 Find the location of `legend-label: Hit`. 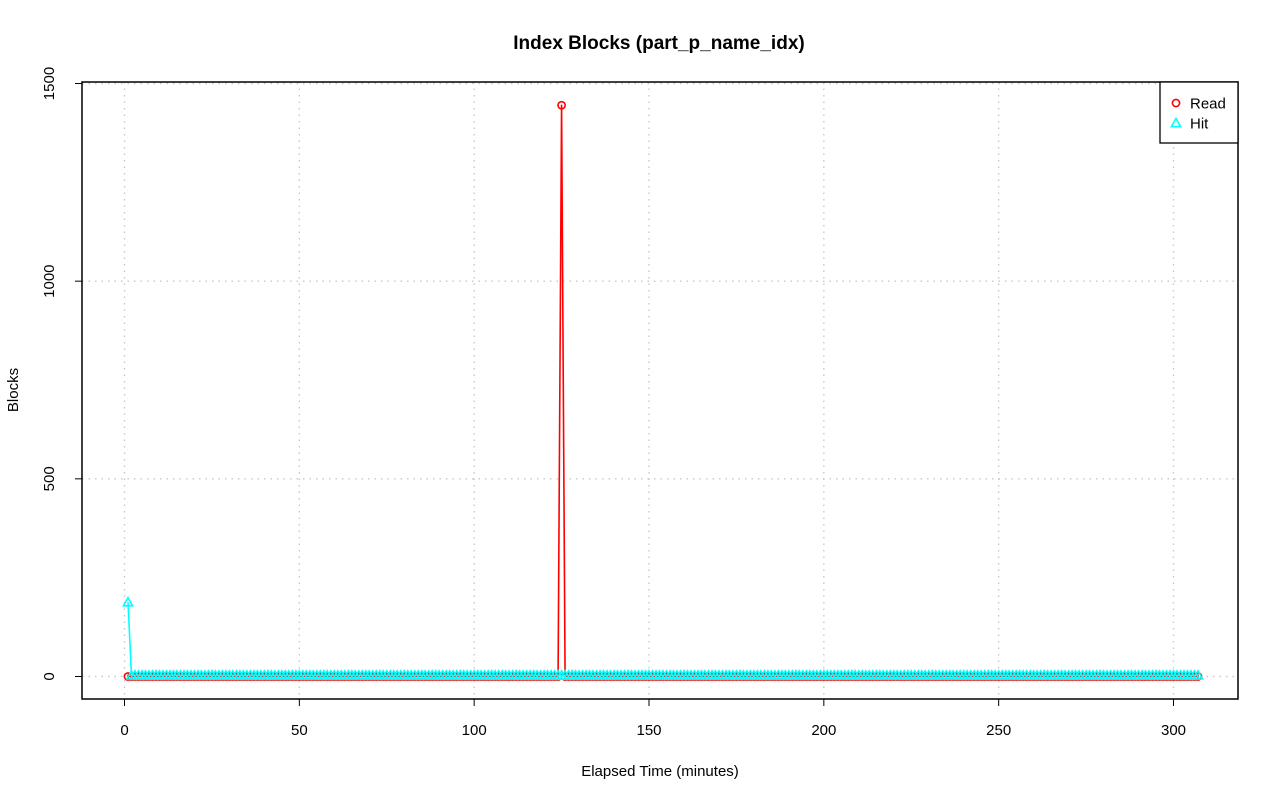

legend-label: Hit is located at coordinates (1199, 124).